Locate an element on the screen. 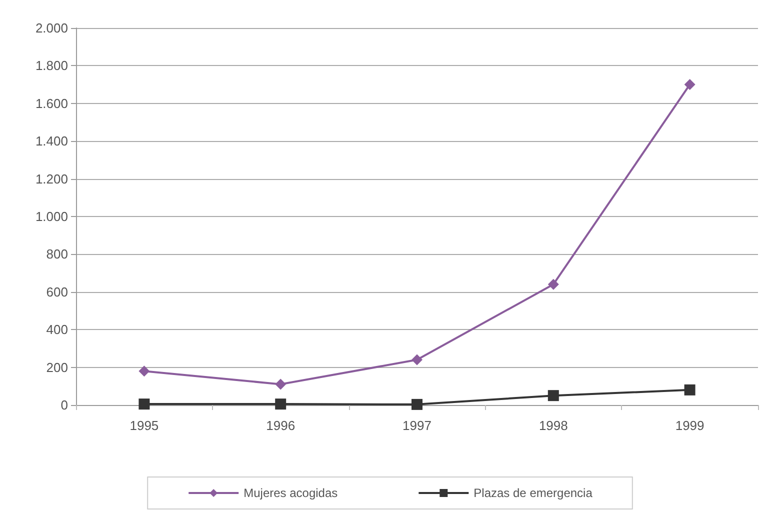 This screenshot has height=523, width=780. y-tick-label: 0 is located at coordinates (64, 405).